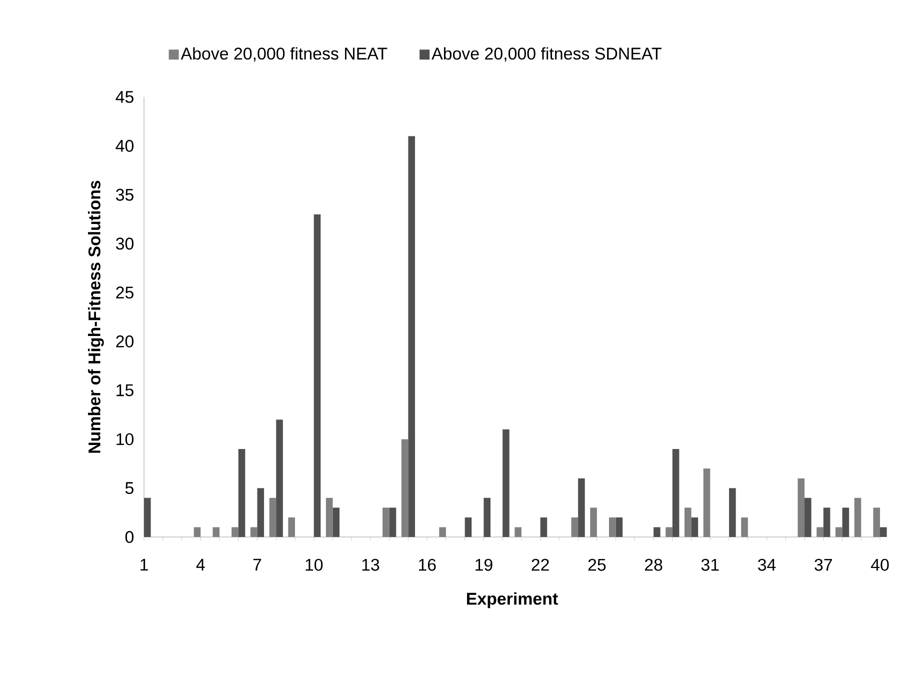  I want to click on legend-label: Above 20,000 fitness SDNEAT, so click(547, 54).